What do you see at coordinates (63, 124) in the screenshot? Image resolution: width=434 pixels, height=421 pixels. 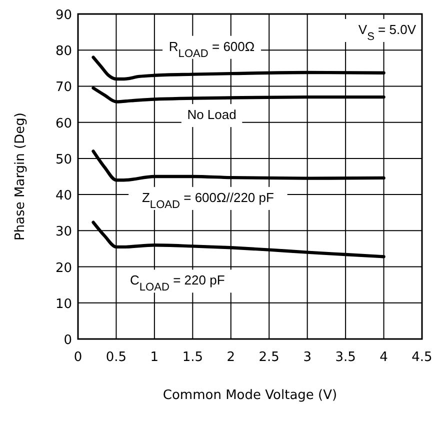 I see `y-tick-label: 60` at bounding box center [63, 124].